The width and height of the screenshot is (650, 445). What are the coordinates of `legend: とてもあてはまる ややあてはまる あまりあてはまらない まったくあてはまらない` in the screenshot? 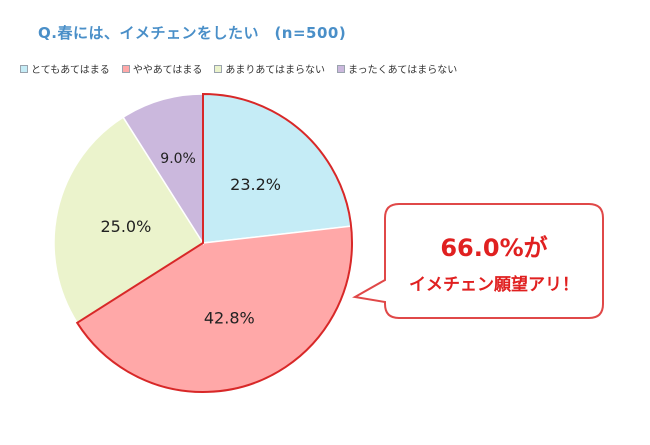 It's located at (244, 68).